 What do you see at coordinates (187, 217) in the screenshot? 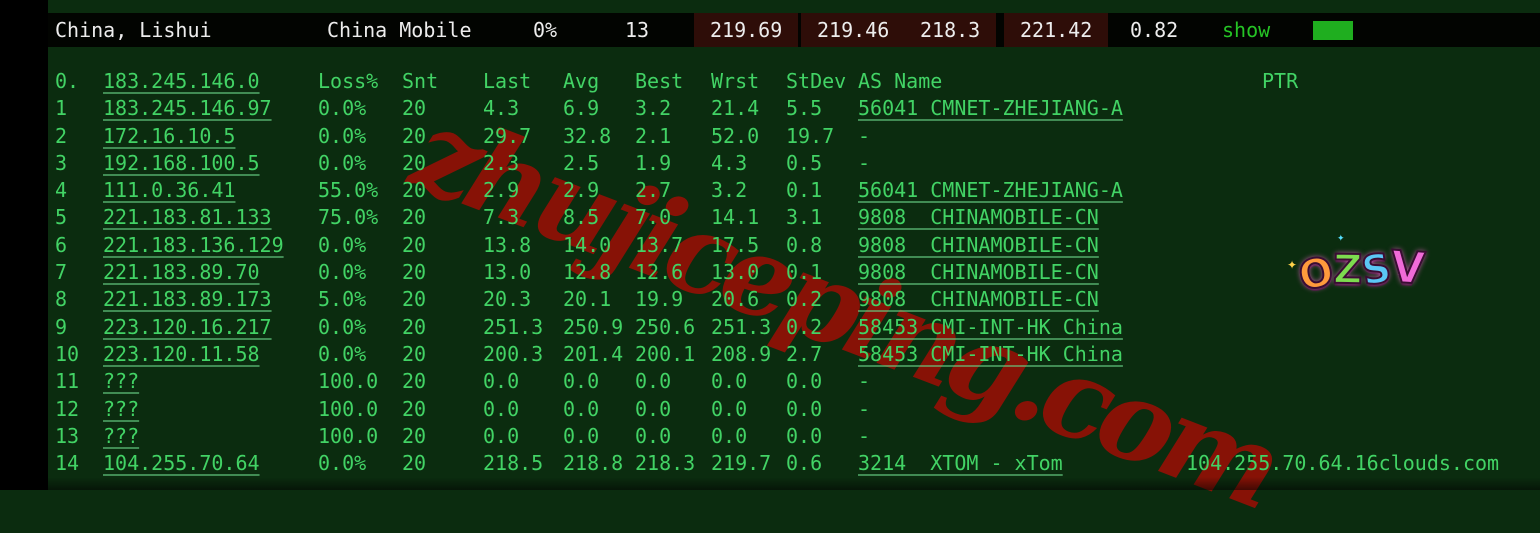
I see `hop-ip-link: 221.183.81.133` at bounding box center [187, 217].